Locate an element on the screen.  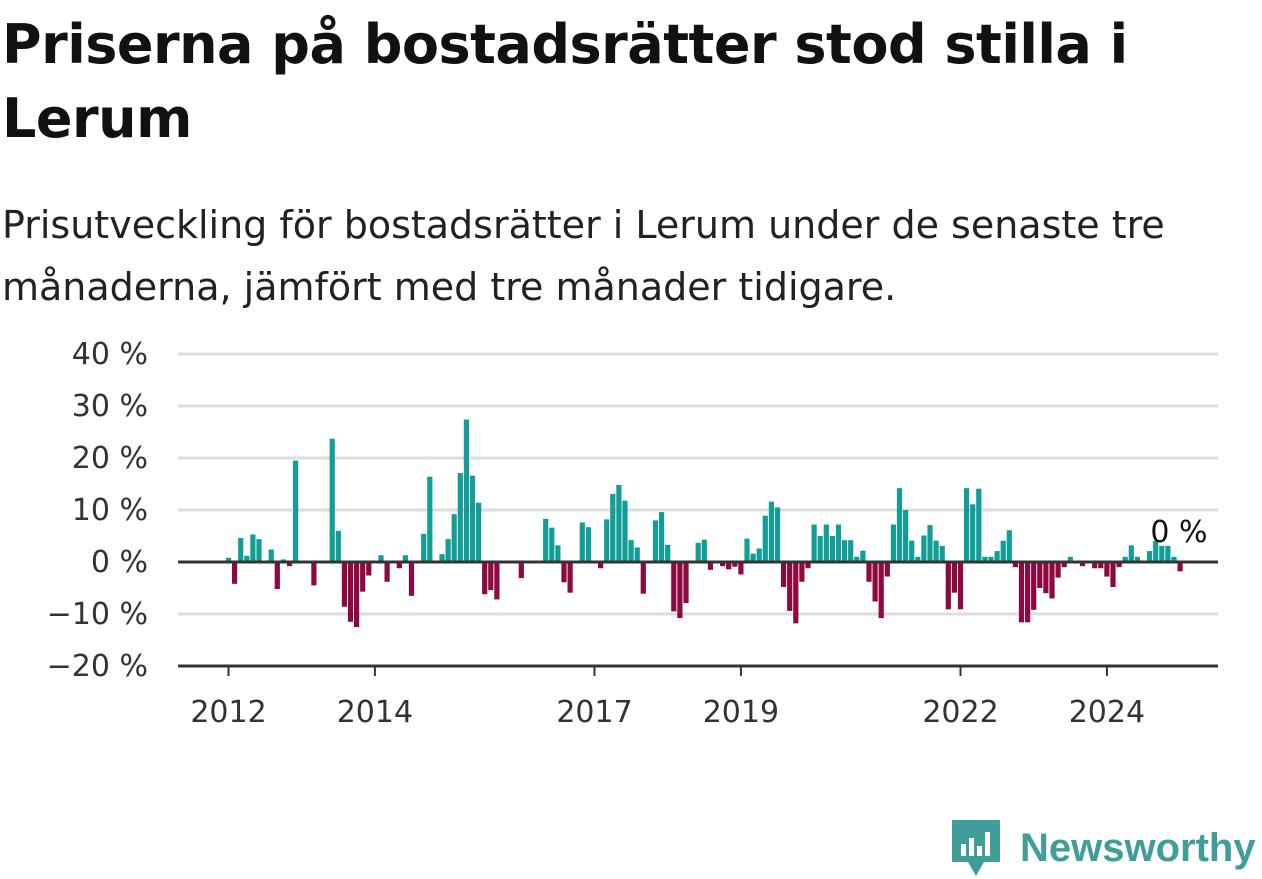
newsworthy-logo: Newsworthy is located at coordinates (1103, 848).